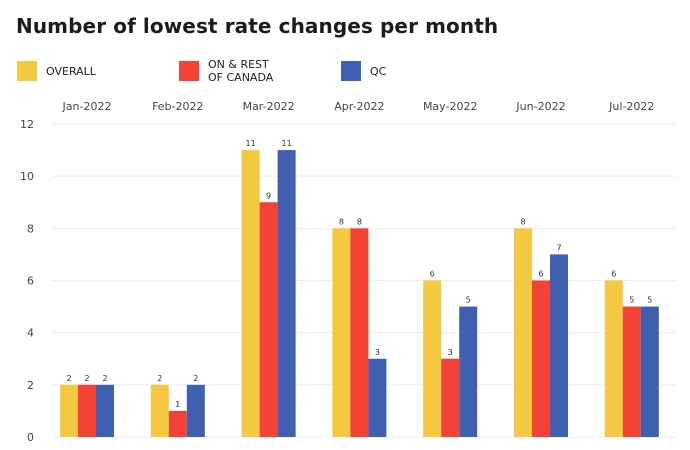 Image resolution: width=690 pixels, height=450 pixels. What do you see at coordinates (359, 106) in the screenshot?
I see `x-tick-label: Apr-2022` at bounding box center [359, 106].